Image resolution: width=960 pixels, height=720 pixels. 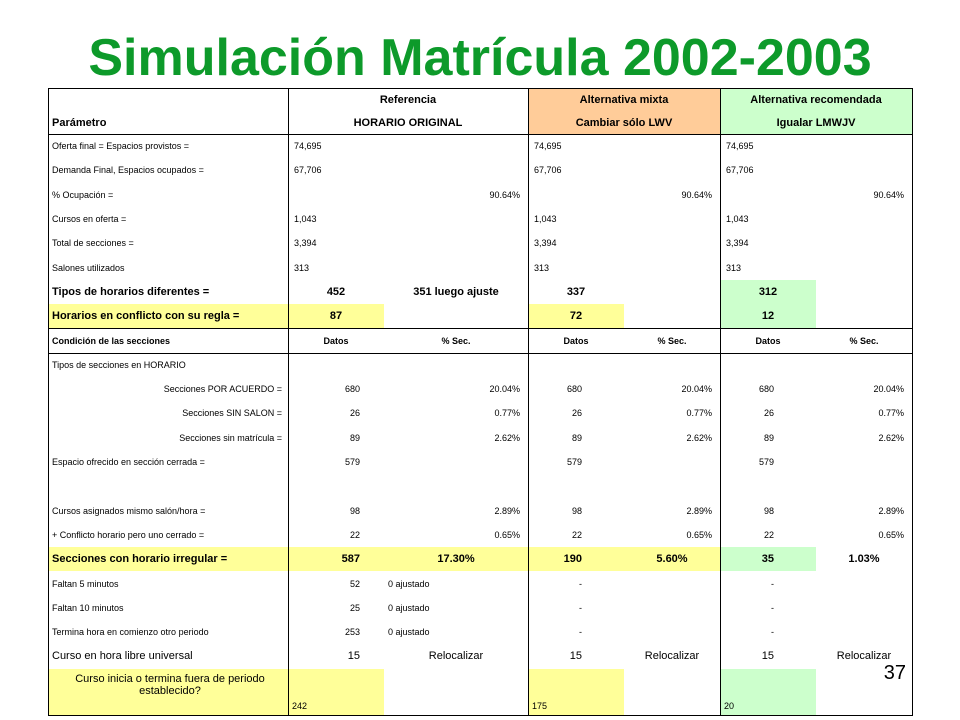 I want to click on table-cell: 72, so click(x=576, y=316).